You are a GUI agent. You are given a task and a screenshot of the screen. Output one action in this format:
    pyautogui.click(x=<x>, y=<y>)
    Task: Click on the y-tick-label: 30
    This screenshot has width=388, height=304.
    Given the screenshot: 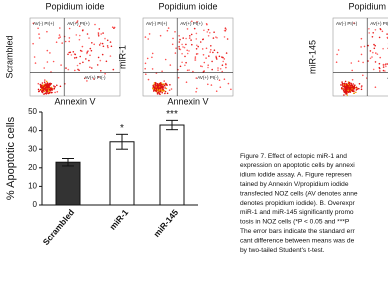 What is the action you would take?
    pyautogui.click(x=32, y=148)
    